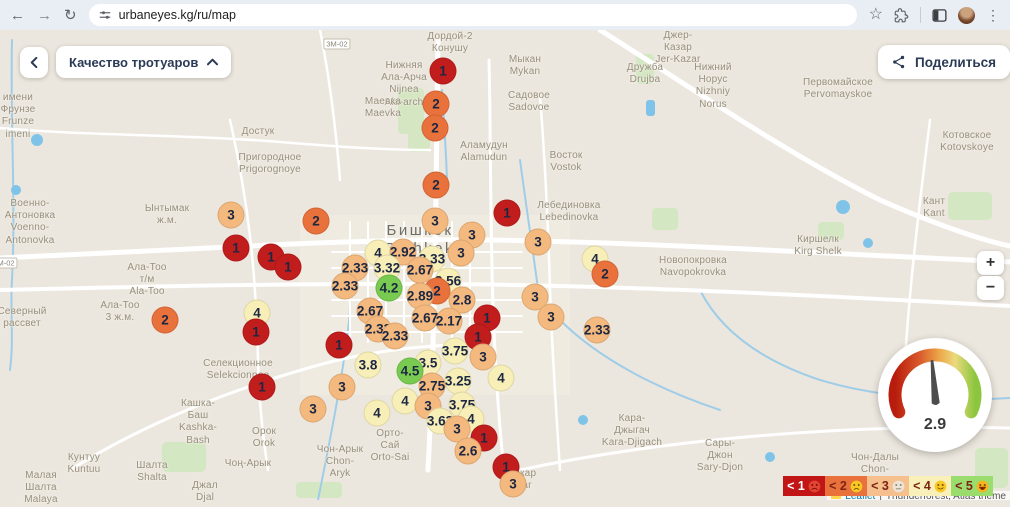  What do you see at coordinates (856, 486) in the screenshot?
I see `sad-face-icon` at bounding box center [856, 486].